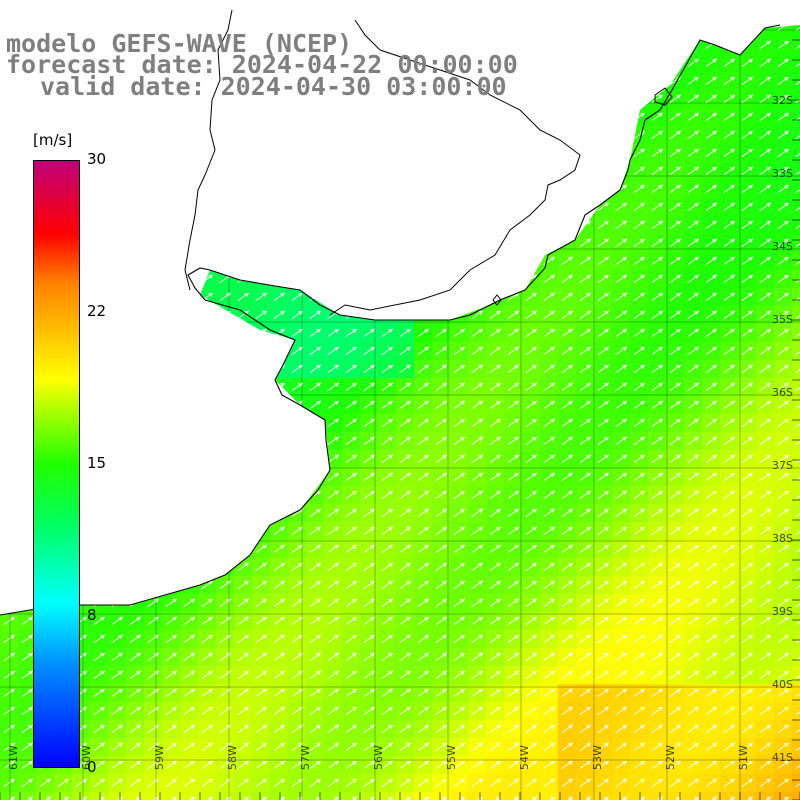 Image resolution: width=800 pixels, height=800 pixels. Describe the element at coordinates (53, 140) in the screenshot. I see `colorbar-unit: [m/s]` at that location.